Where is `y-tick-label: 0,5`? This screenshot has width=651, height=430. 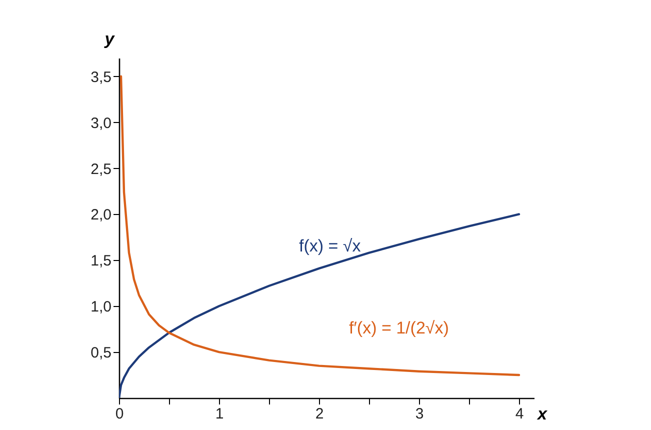
y-tick-label: 0,5 is located at coordinates (101, 353).